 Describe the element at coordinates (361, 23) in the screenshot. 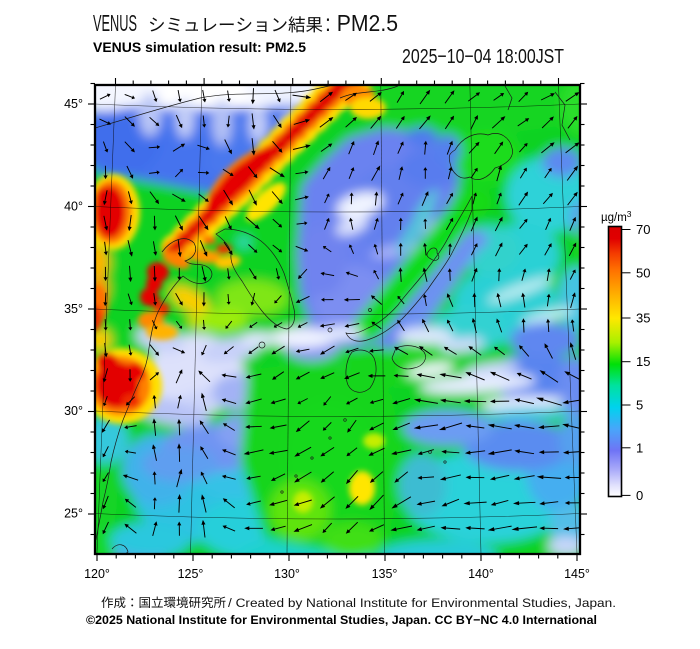

I see `svg-text:: PM2.5: : PM2.5` at that location.